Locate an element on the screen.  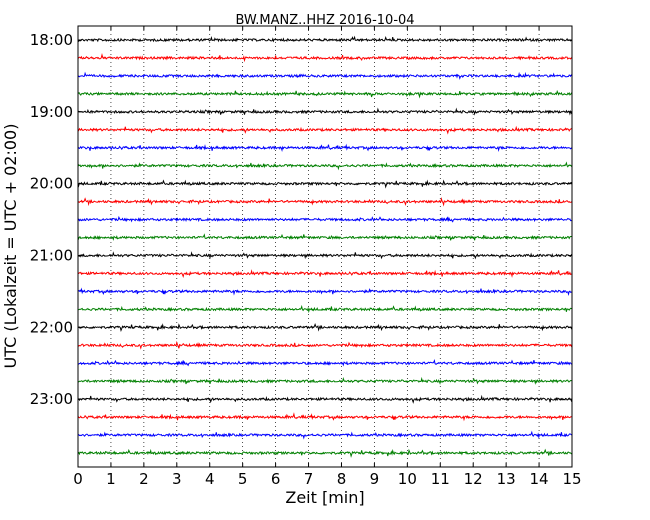
x-tick-label: 13 is located at coordinates (506, 479).